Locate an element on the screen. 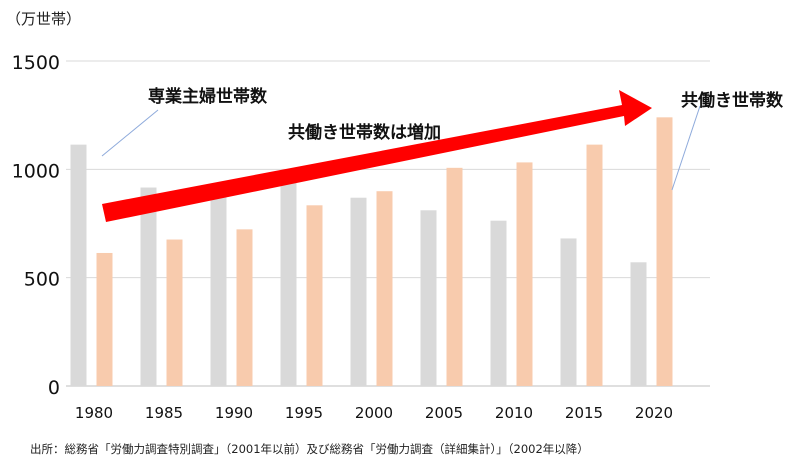 The height and width of the screenshot is (469, 800). y-tick-label: 500 is located at coordinates (42, 280).